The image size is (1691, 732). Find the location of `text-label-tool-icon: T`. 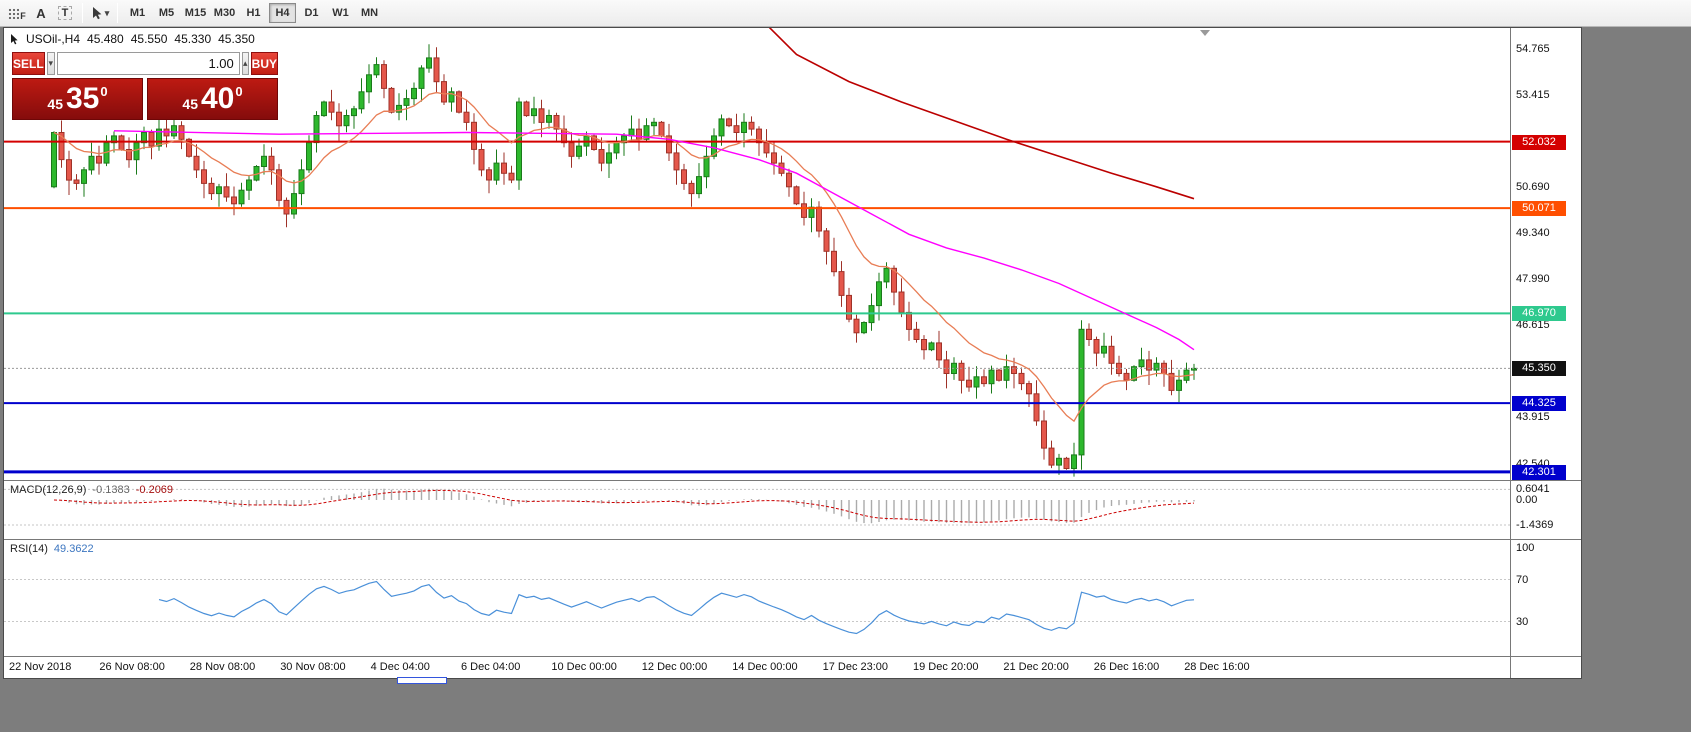

text-label-tool-icon: T is located at coordinates (65, 13).